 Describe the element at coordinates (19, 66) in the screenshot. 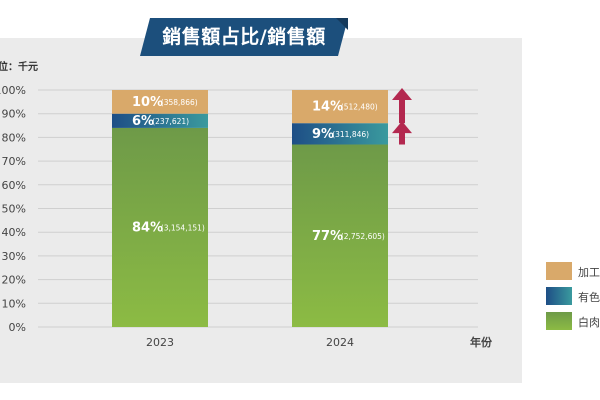

I see `unit-label: 位：千元` at that location.